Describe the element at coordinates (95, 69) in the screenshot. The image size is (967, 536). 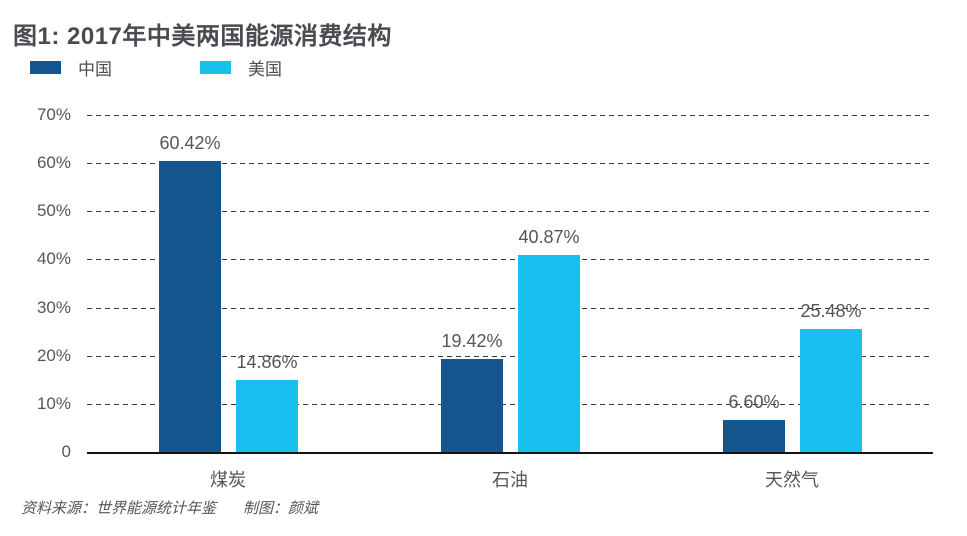
I see `legend-label: 中国` at that location.